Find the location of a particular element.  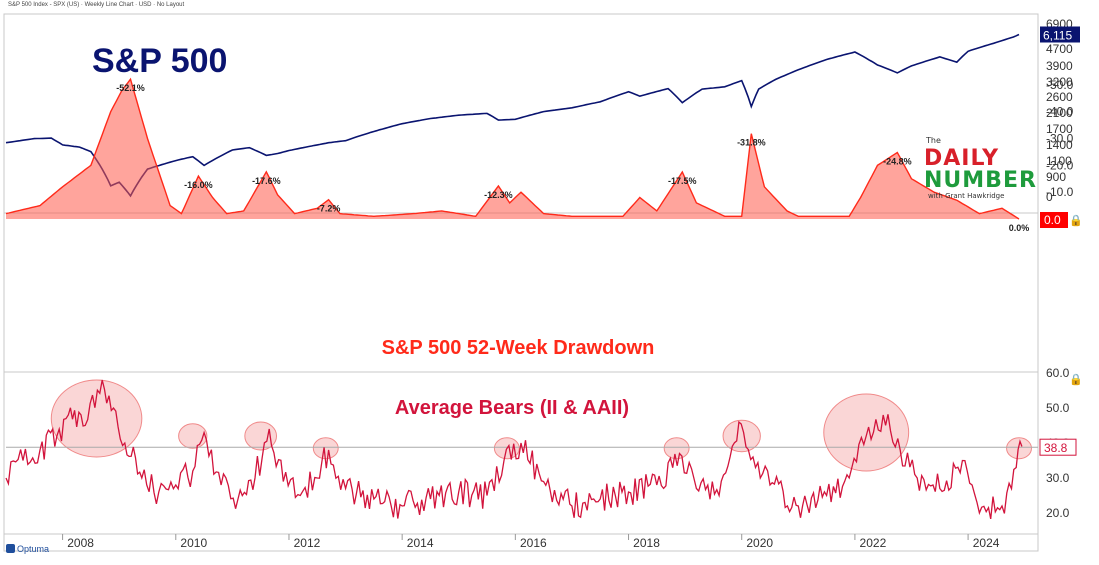

x-axis: 2008 2010 2012 2014 2016 2018 2020 2022 2024 is located at coordinates (531, 542).